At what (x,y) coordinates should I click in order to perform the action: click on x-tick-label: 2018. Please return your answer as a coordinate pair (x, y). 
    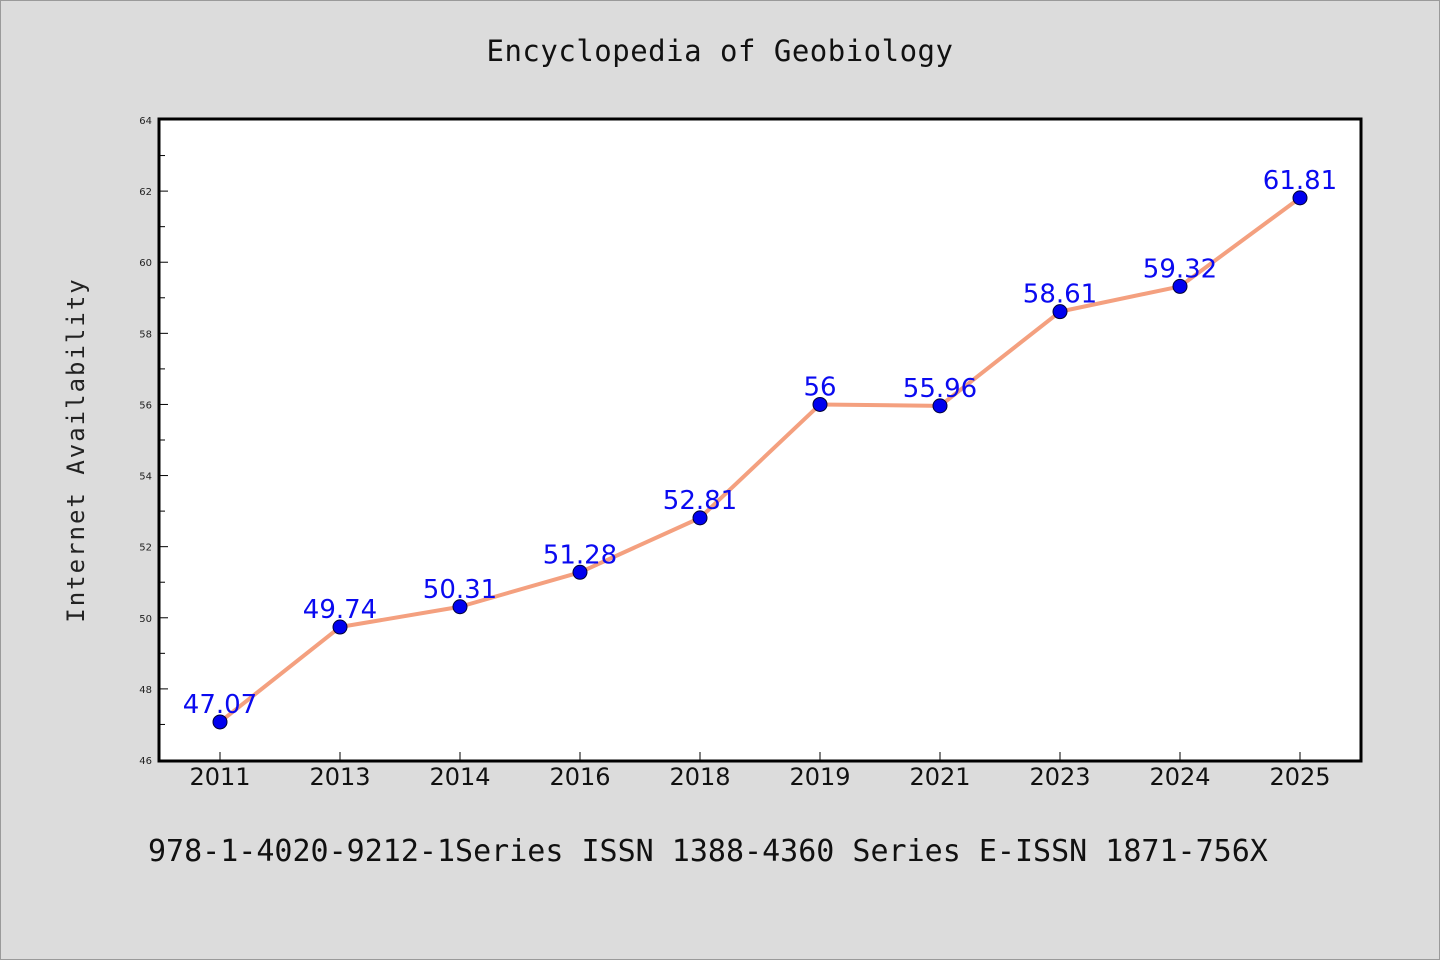
    Looking at the image, I should click on (699, 777).